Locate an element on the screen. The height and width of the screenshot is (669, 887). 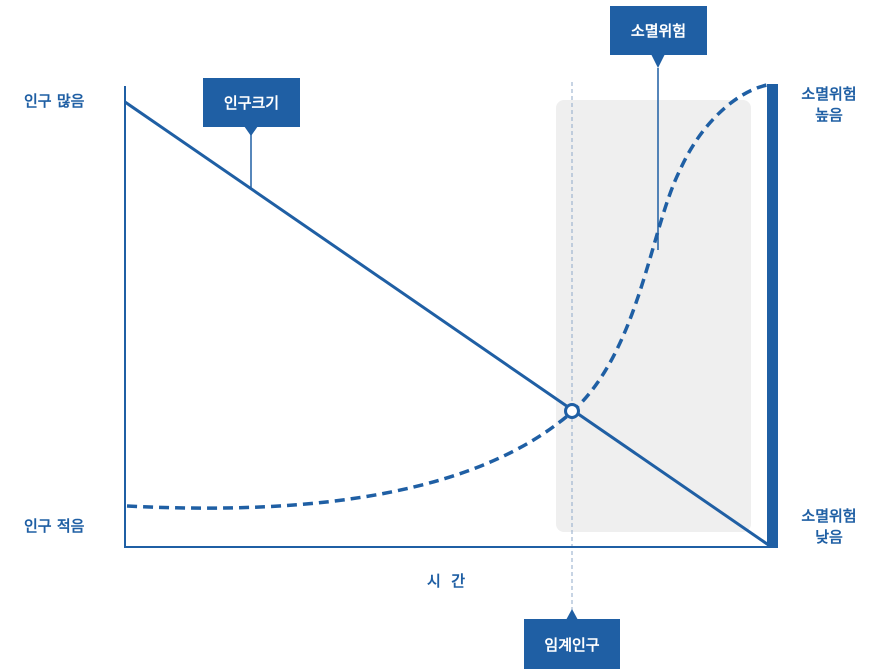
critical-population-callout-label: 임계인구 is located at coordinates (571, 645).